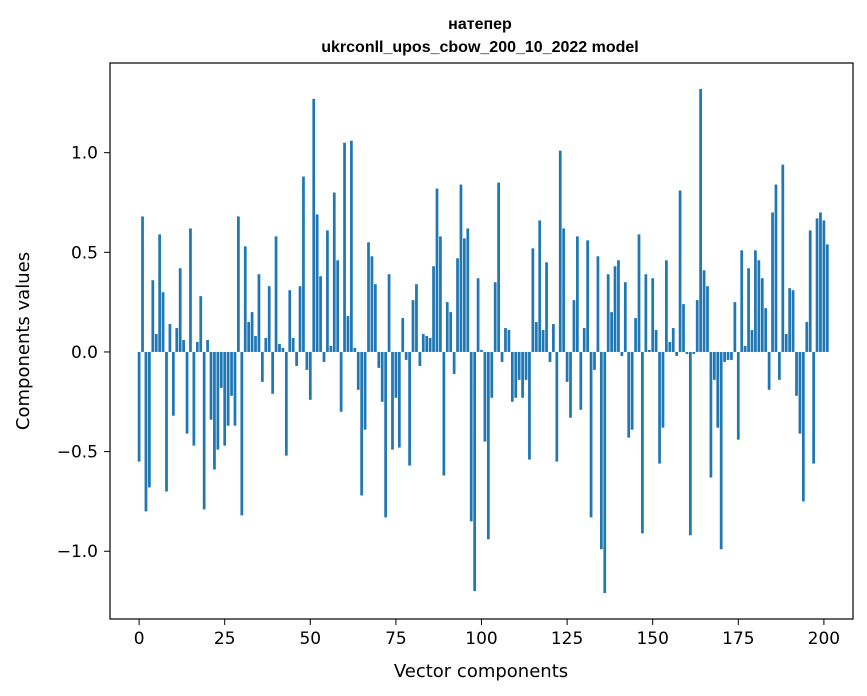 The image size is (867, 696). Describe the element at coordinates (84, 353) in the screenshot. I see `y-tick-label: 0.0` at that location.